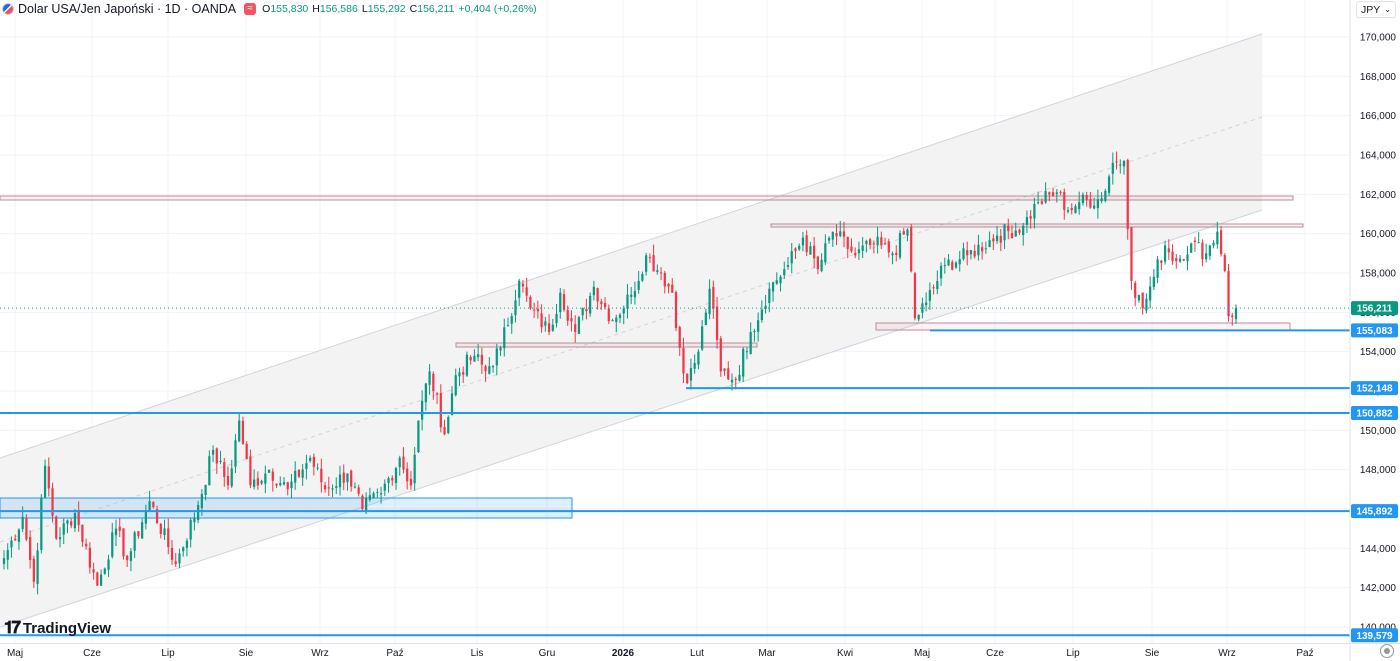  Describe the element at coordinates (1387, 651) in the screenshot. I see `settings-gear-icon` at that location.